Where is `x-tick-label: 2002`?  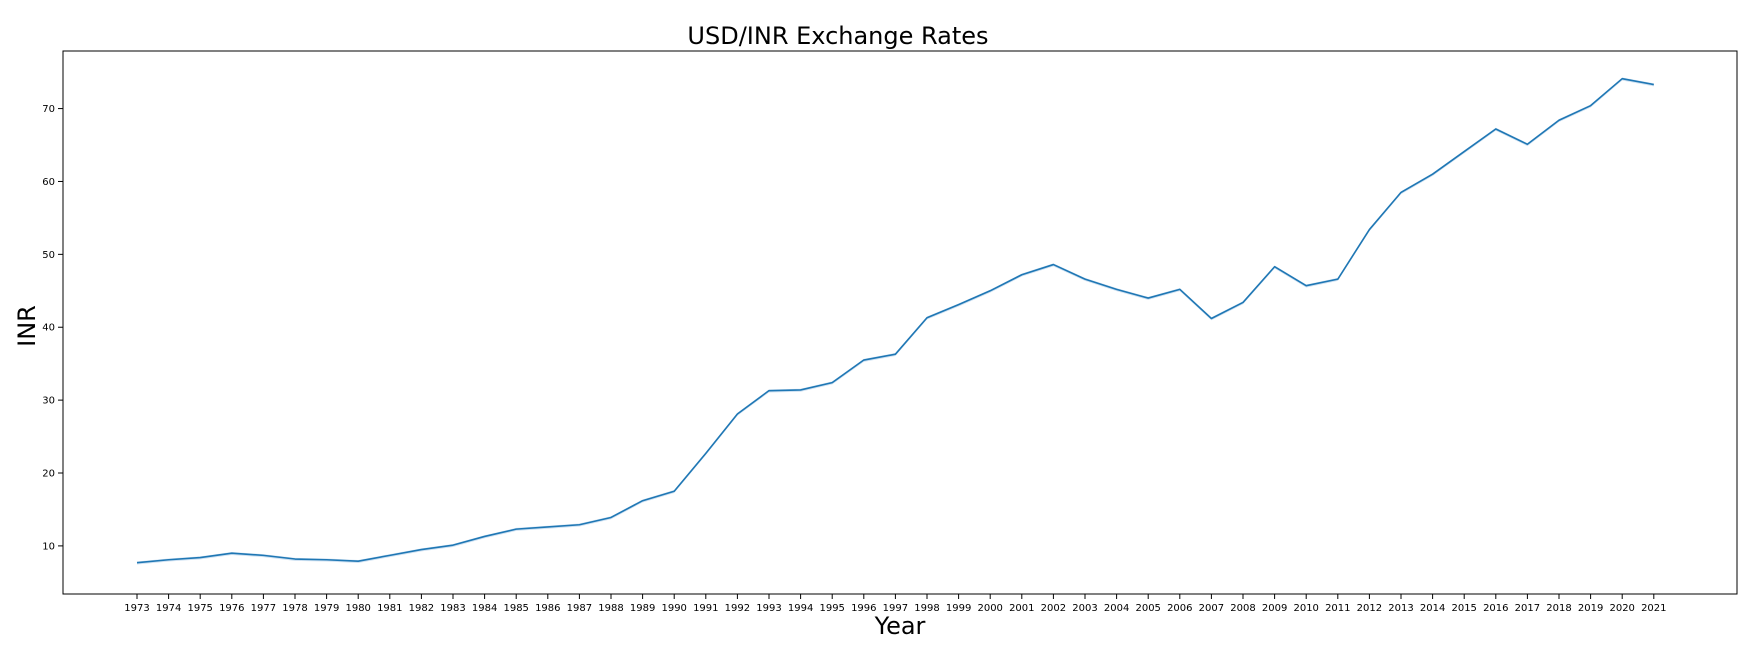 x-tick-label: 2002 is located at coordinates (1053, 608).